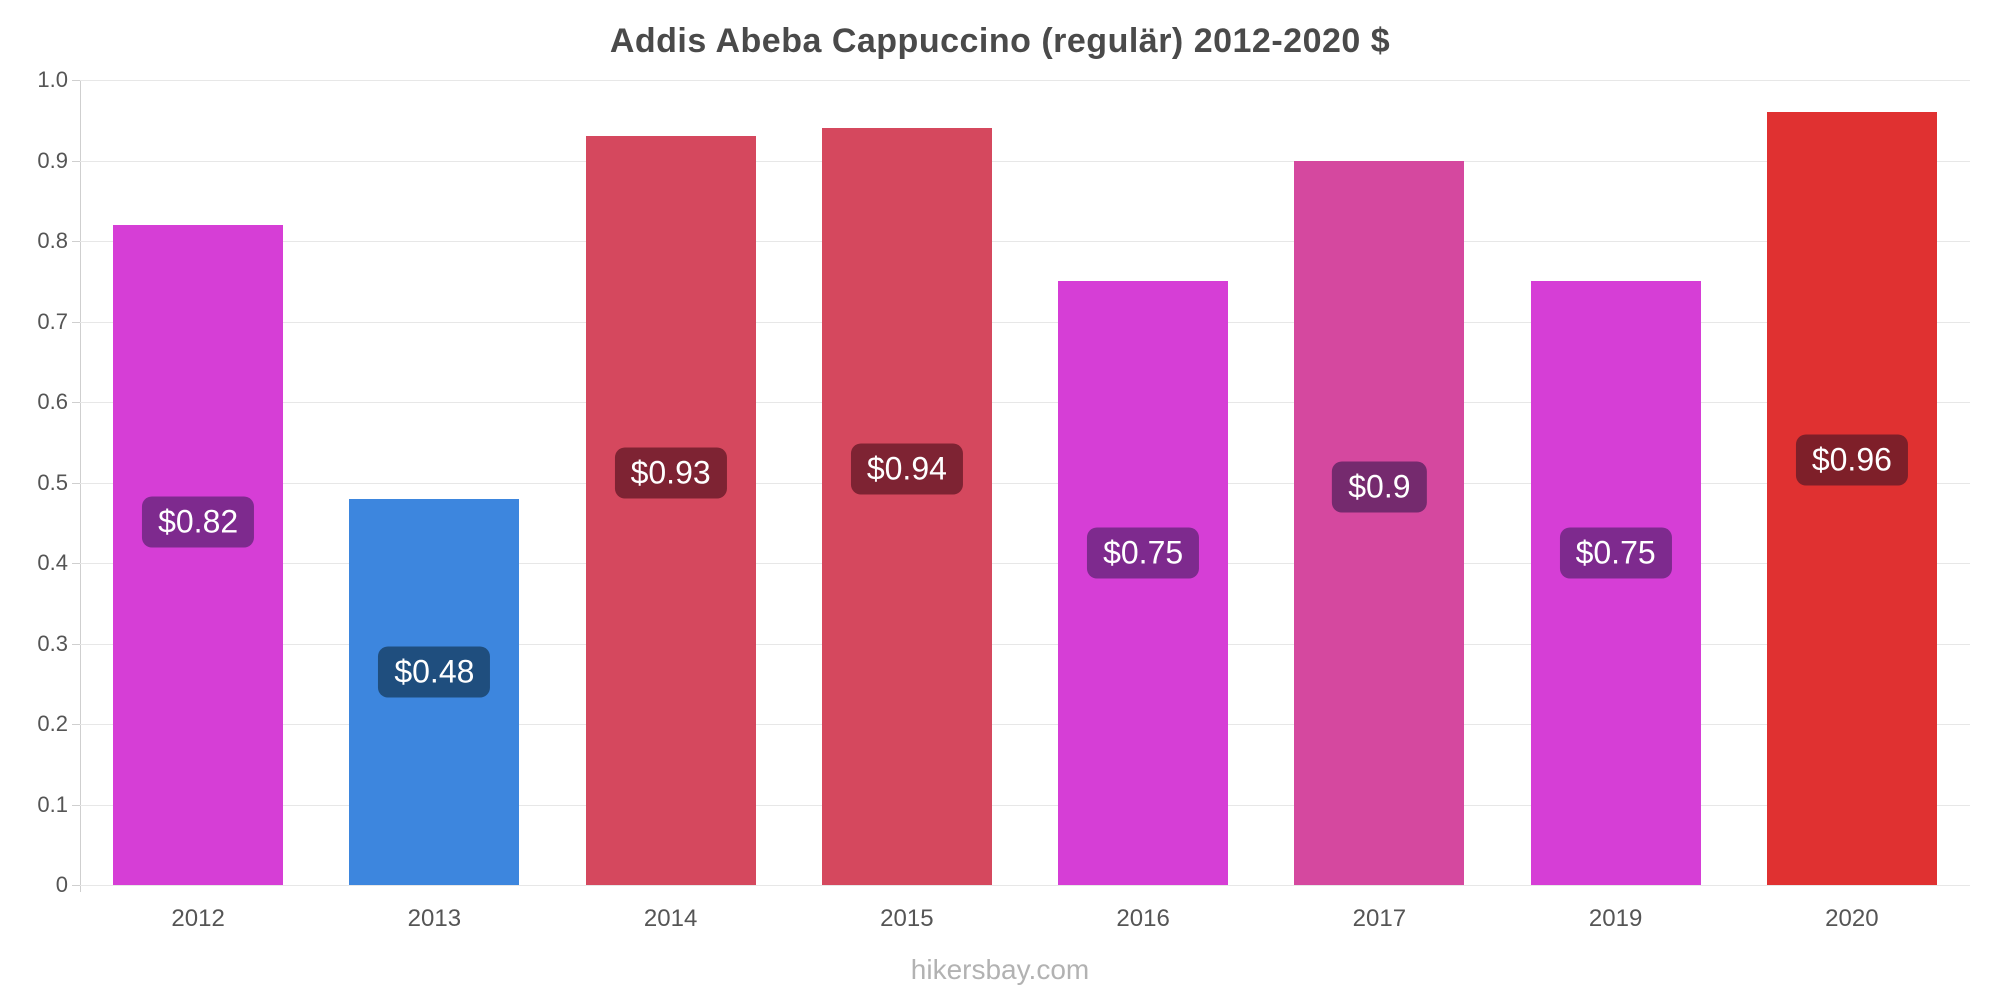 This screenshot has width=2000, height=1000. I want to click on y-axis-label: 1.0, so click(52, 79).